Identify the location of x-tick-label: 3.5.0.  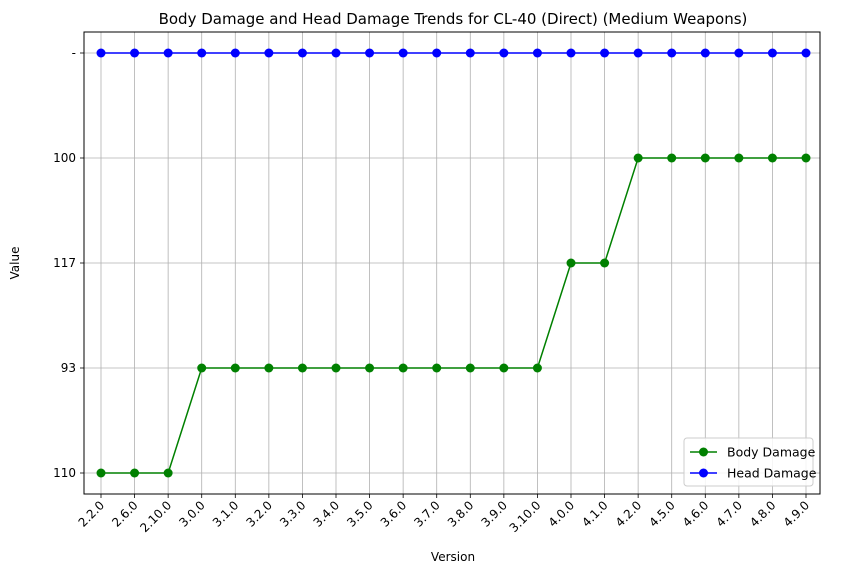
(359, 513).